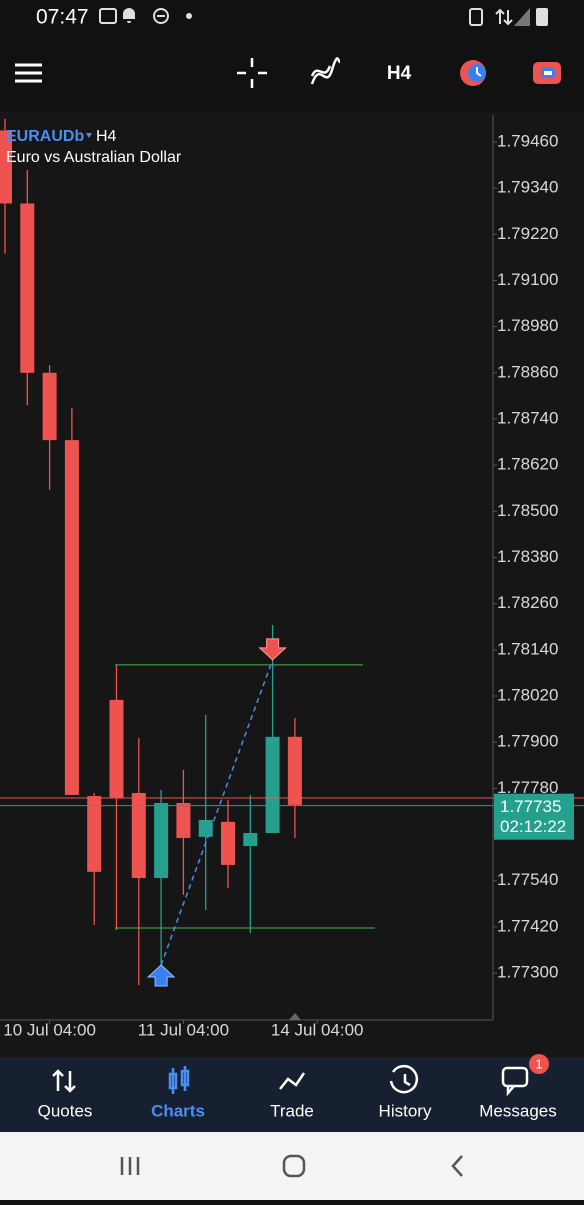  What do you see at coordinates (457, 1166) in the screenshot?
I see `back-button` at bounding box center [457, 1166].